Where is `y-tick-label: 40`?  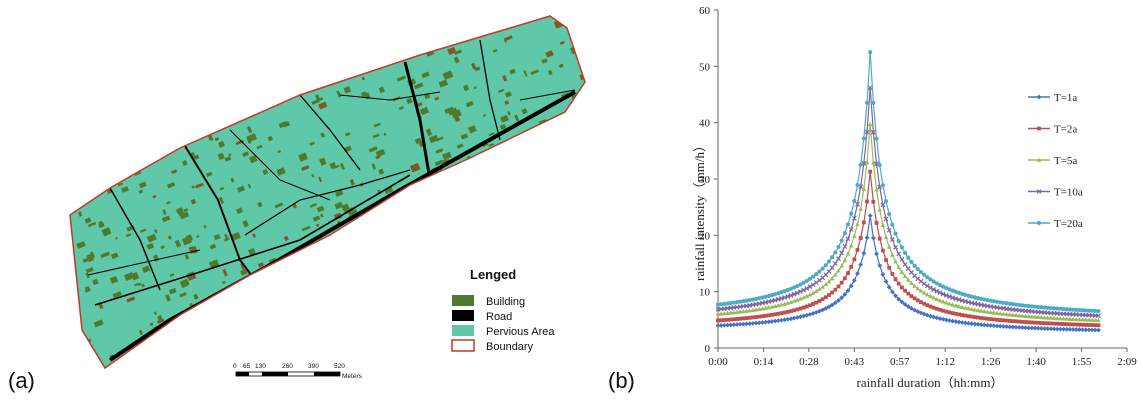
y-tick-label: 40 is located at coordinates (705, 124).